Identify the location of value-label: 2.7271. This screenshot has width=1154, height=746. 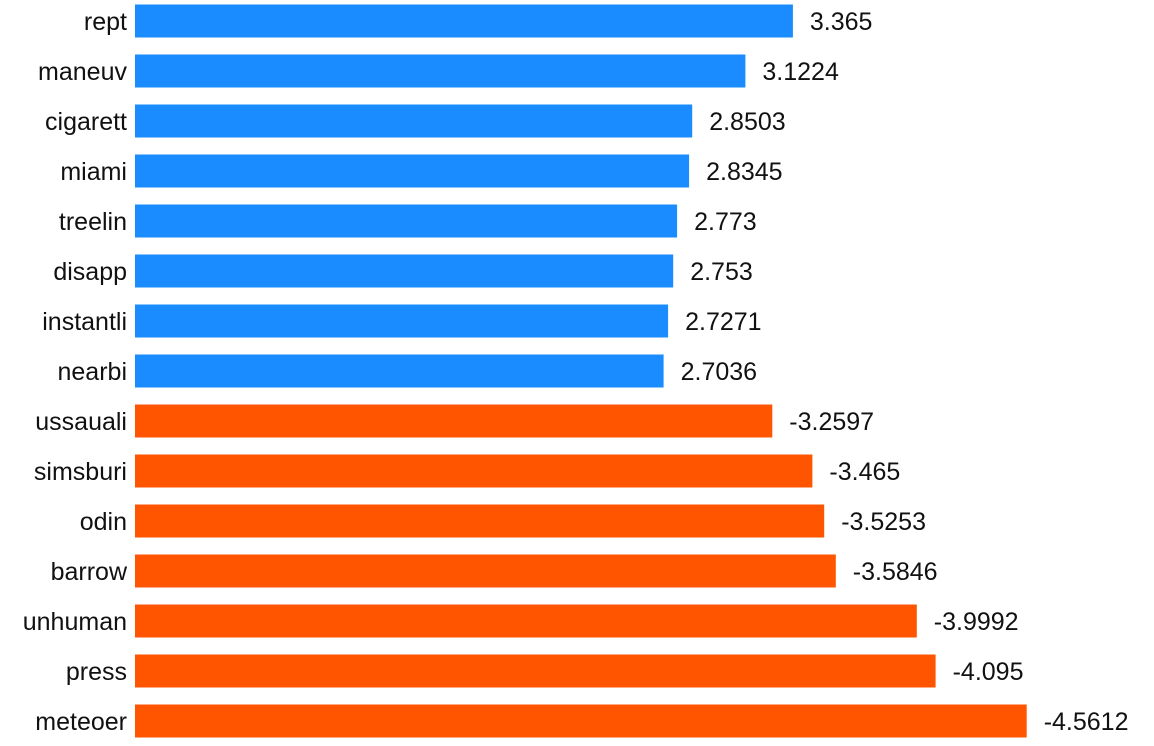
(723, 322).